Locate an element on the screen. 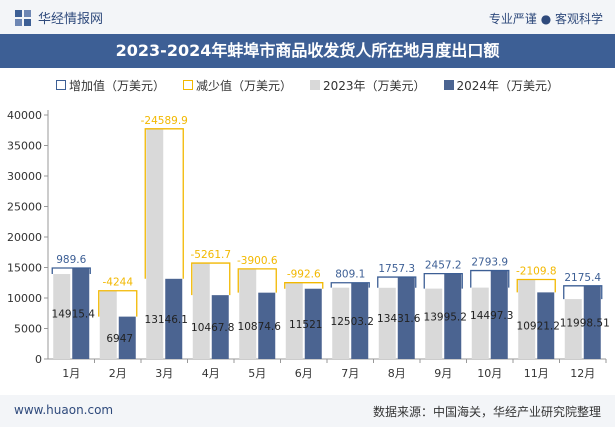  x-tick-label: 9月 is located at coordinates (443, 373).